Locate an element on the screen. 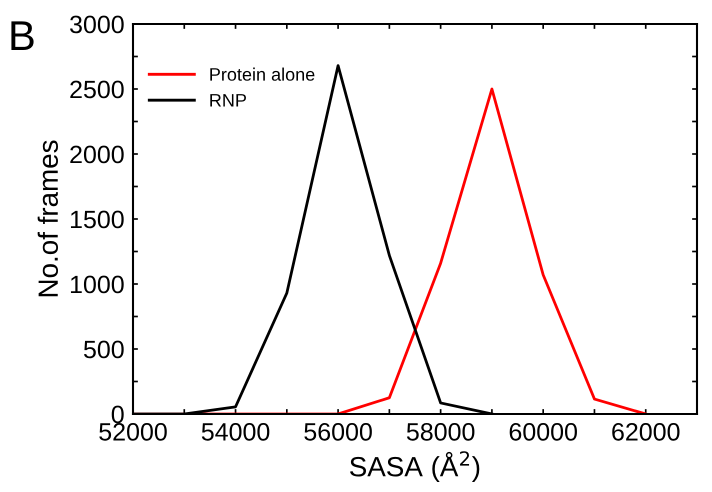 The height and width of the screenshot is (492, 712). y-tick-label: 3000 is located at coordinates (97, 25).